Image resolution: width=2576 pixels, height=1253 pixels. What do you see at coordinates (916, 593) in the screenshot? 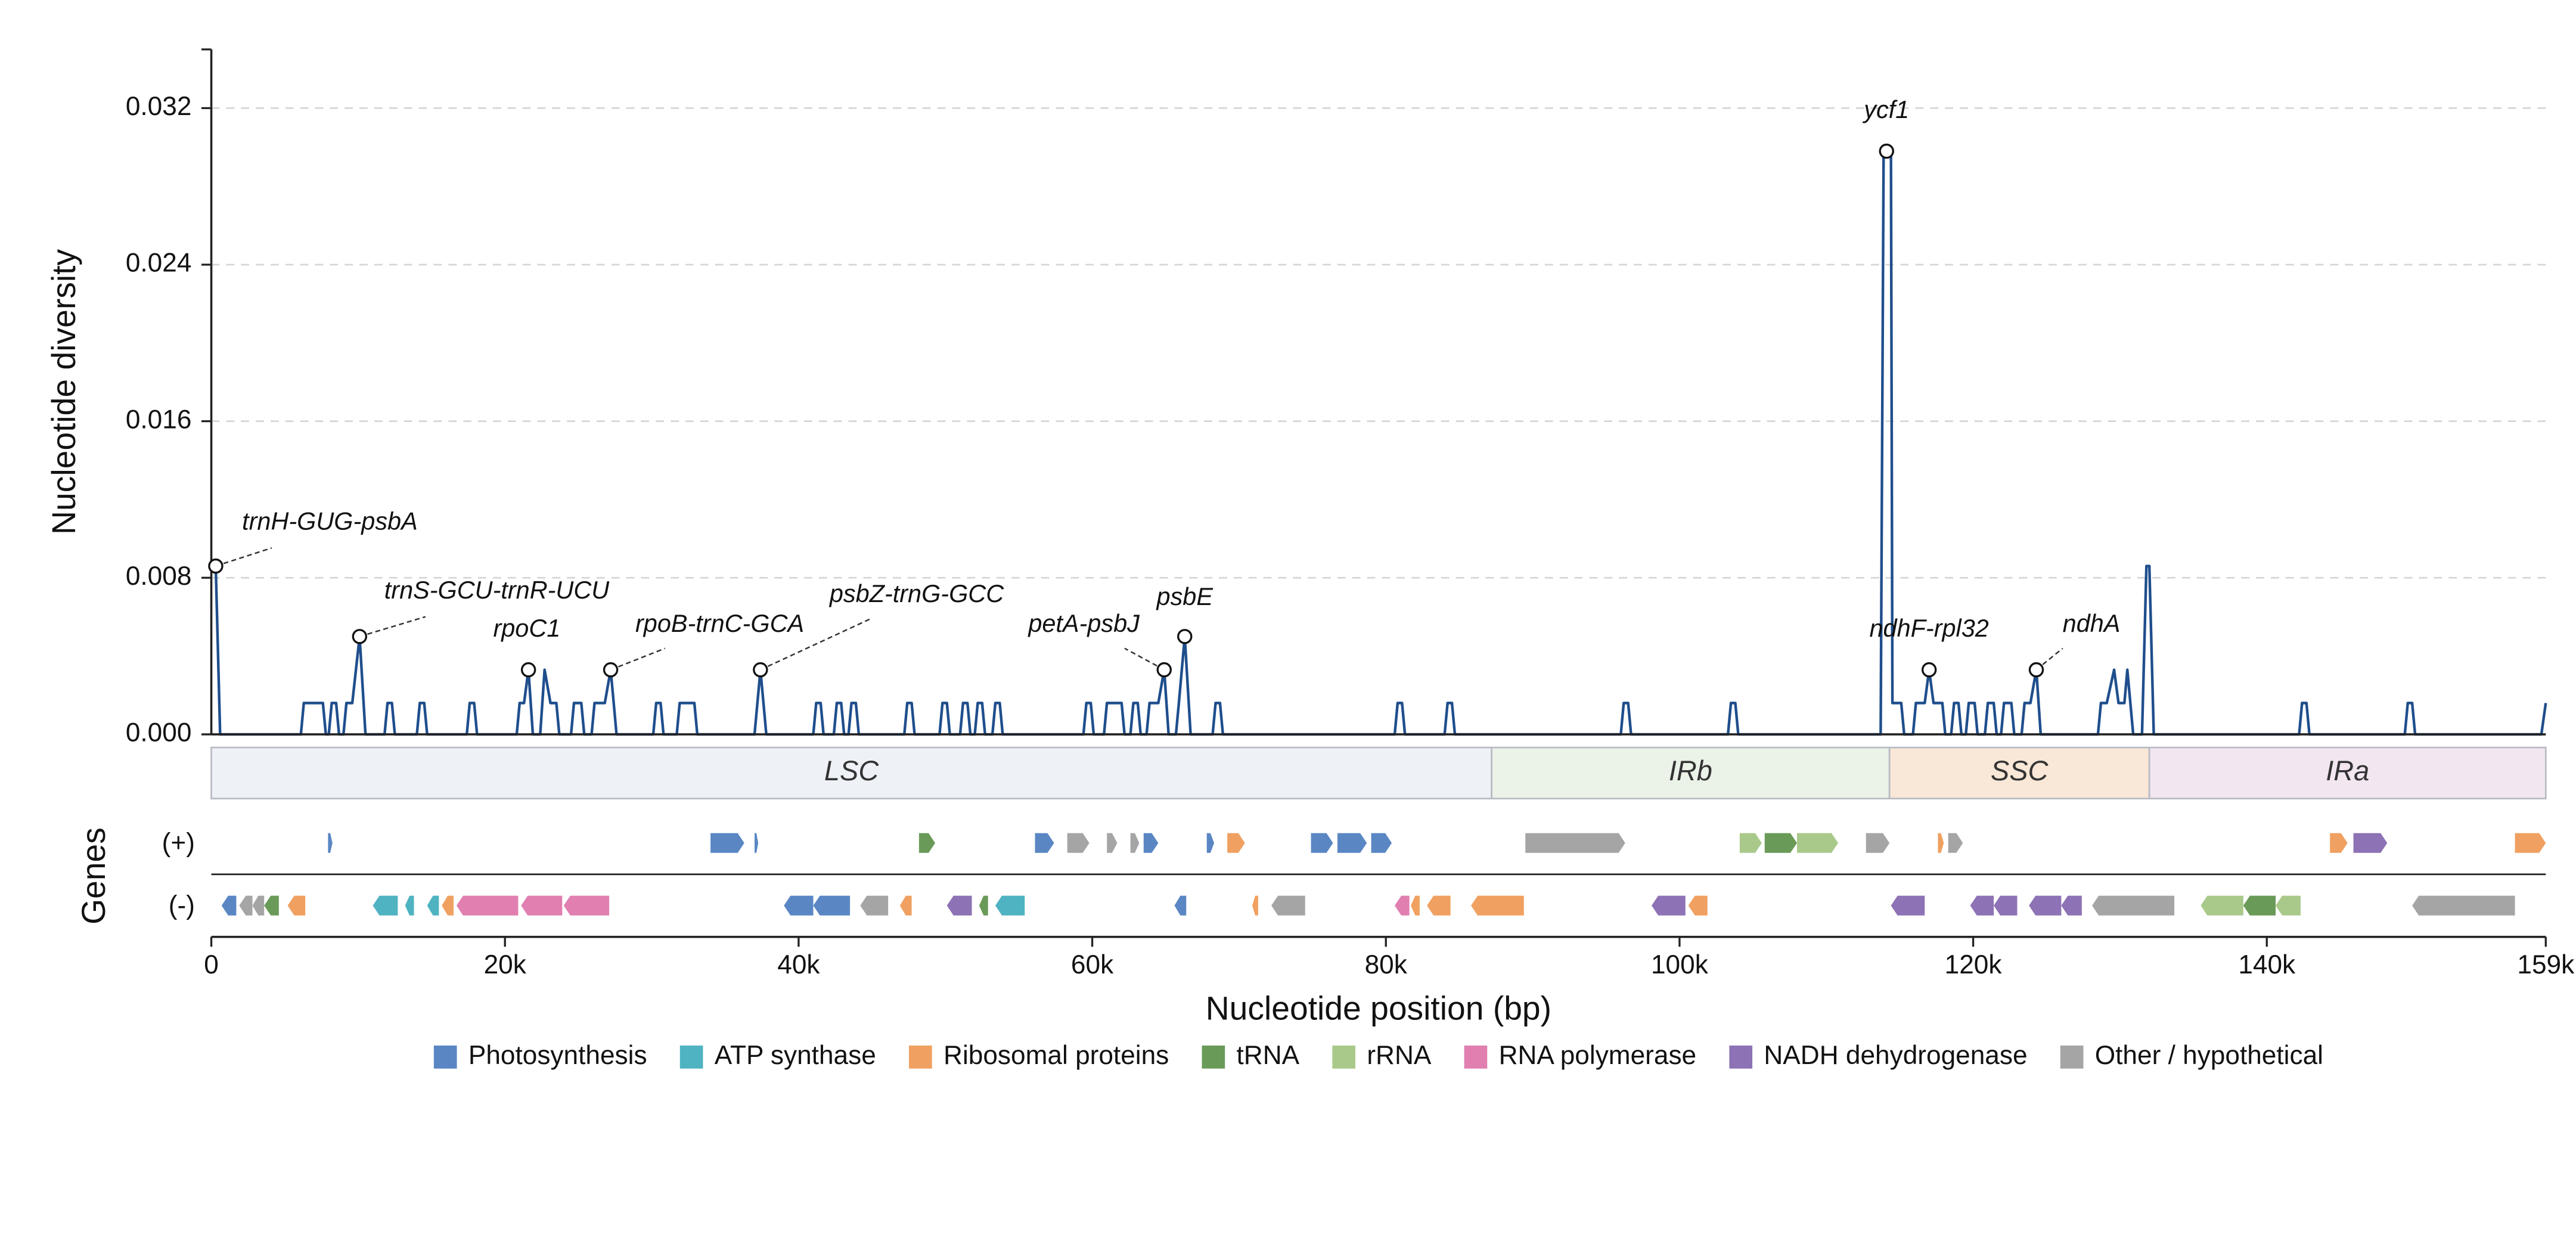
I see `annotation-label: psbZ-trnG-GCC` at bounding box center [916, 593].